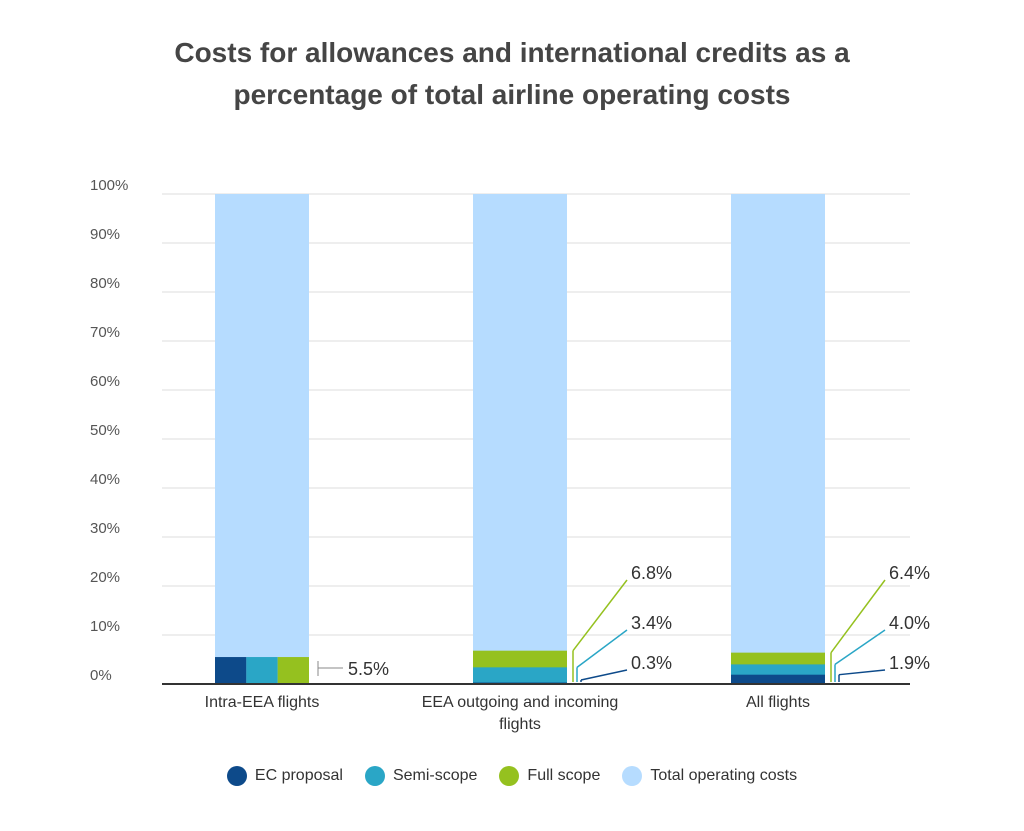 This screenshot has height=831, width=1024. I want to click on data-label-ec-proposal-1: 0.3%, so click(651, 663).